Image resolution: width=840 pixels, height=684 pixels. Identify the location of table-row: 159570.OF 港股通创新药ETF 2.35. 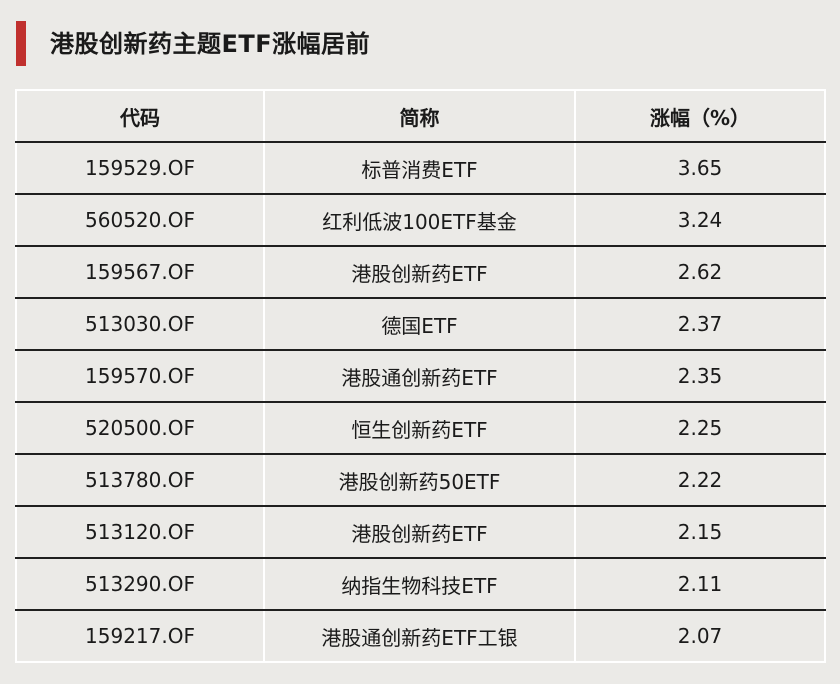
(420, 376).